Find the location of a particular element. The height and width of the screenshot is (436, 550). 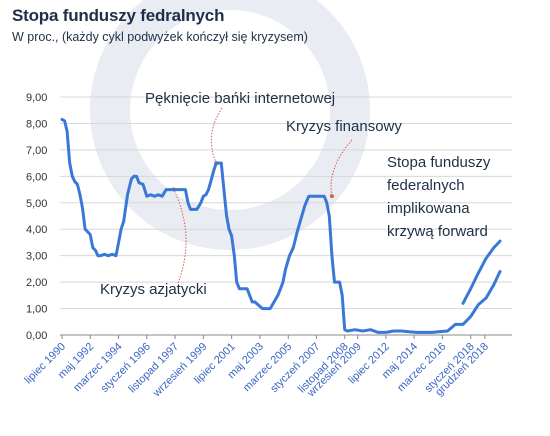

annotation-label: implikowana is located at coordinates (428, 208).